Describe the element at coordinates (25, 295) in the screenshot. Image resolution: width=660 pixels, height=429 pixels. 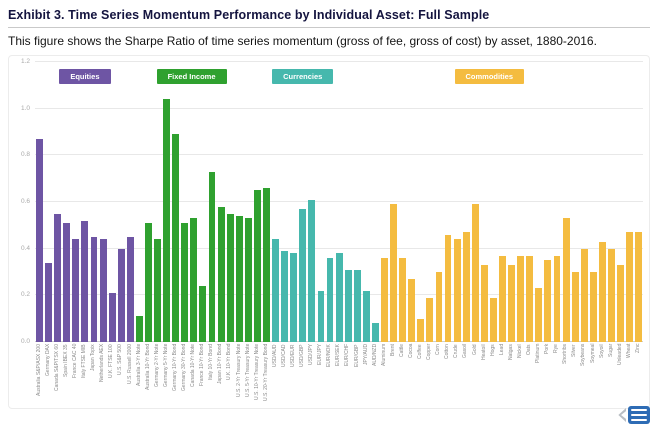
I see `y-tick-label: 0.2` at that location.